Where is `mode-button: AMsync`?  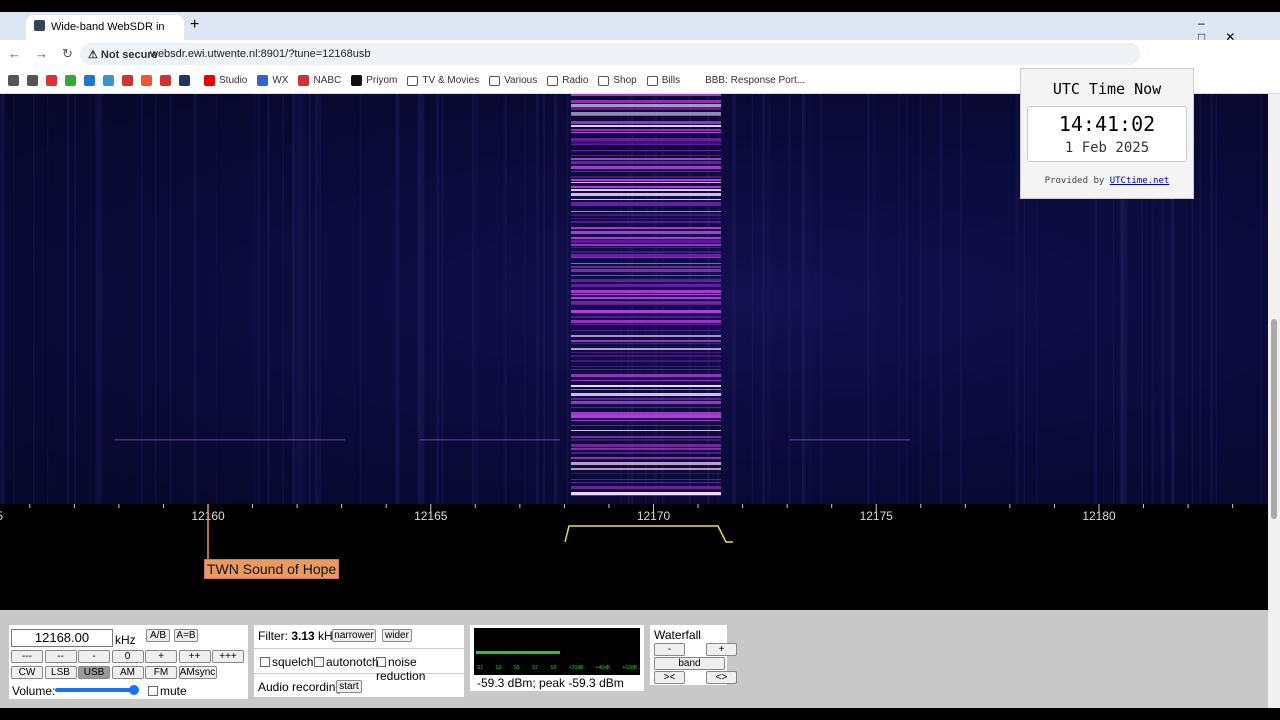 mode-button: AMsync is located at coordinates (197, 672).